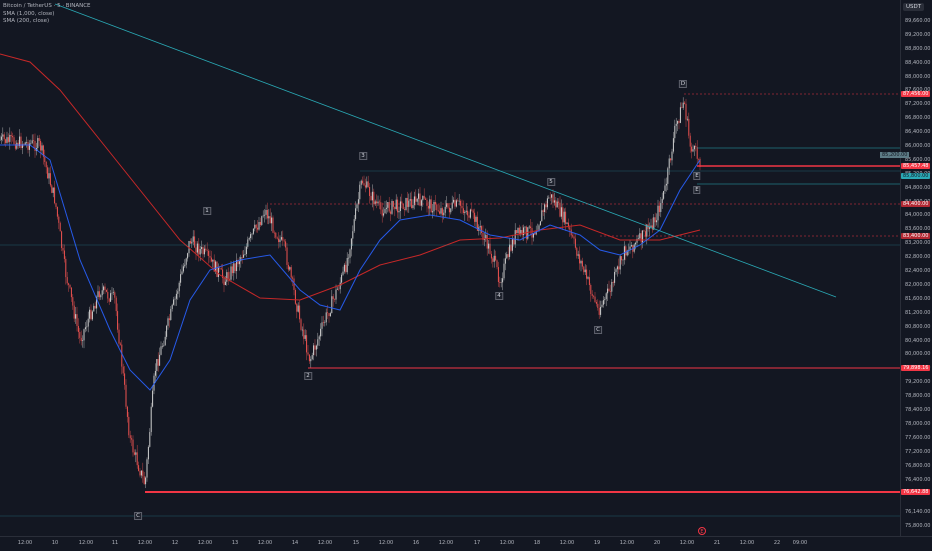  What do you see at coordinates (918, 63) in the screenshot?
I see `price-tick: 88,400.00` at bounding box center [918, 63].